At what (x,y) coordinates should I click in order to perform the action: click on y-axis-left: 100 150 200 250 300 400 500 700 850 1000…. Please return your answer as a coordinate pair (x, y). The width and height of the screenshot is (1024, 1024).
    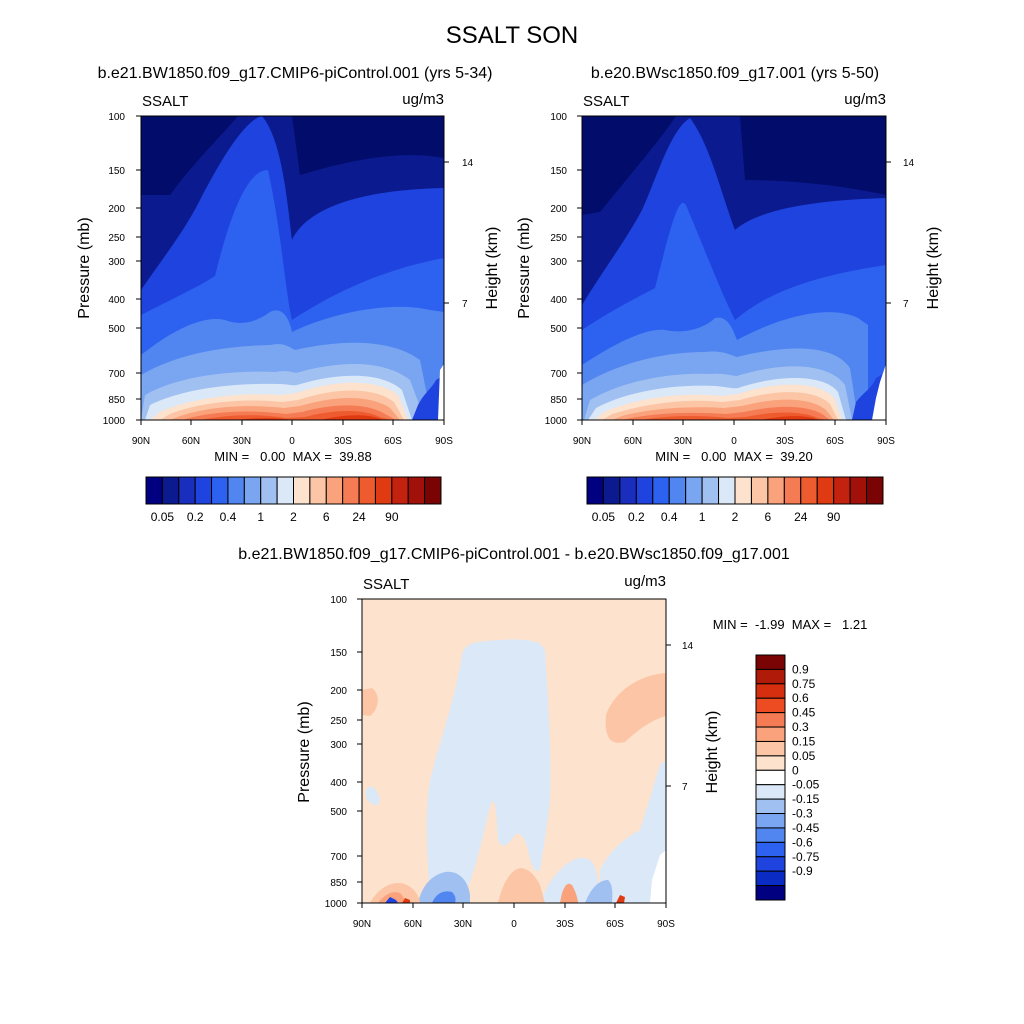
    Looking at the image, I should click on (108, 269).